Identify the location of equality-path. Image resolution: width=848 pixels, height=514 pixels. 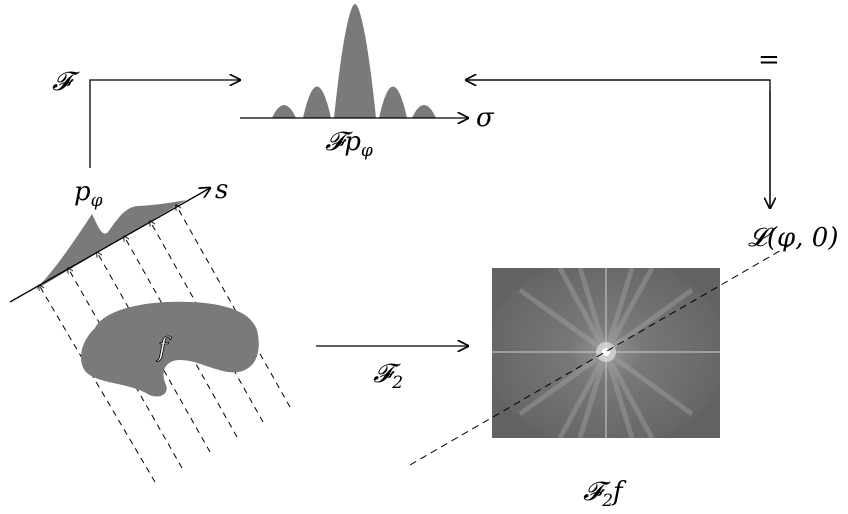
(618, 142).